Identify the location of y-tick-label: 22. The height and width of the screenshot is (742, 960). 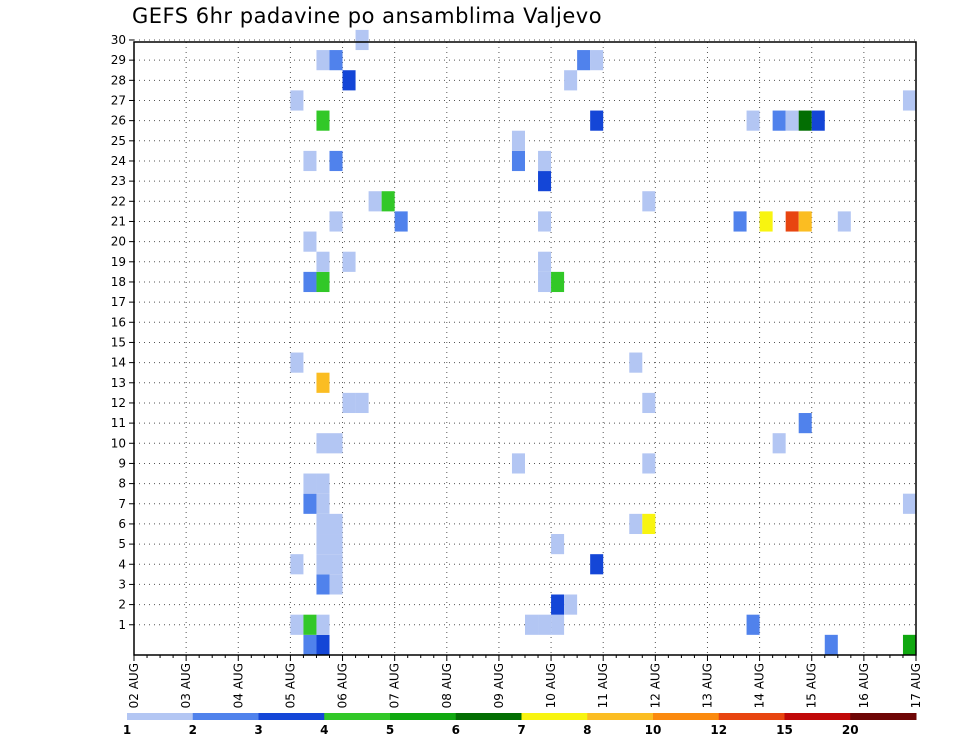
(118, 201).